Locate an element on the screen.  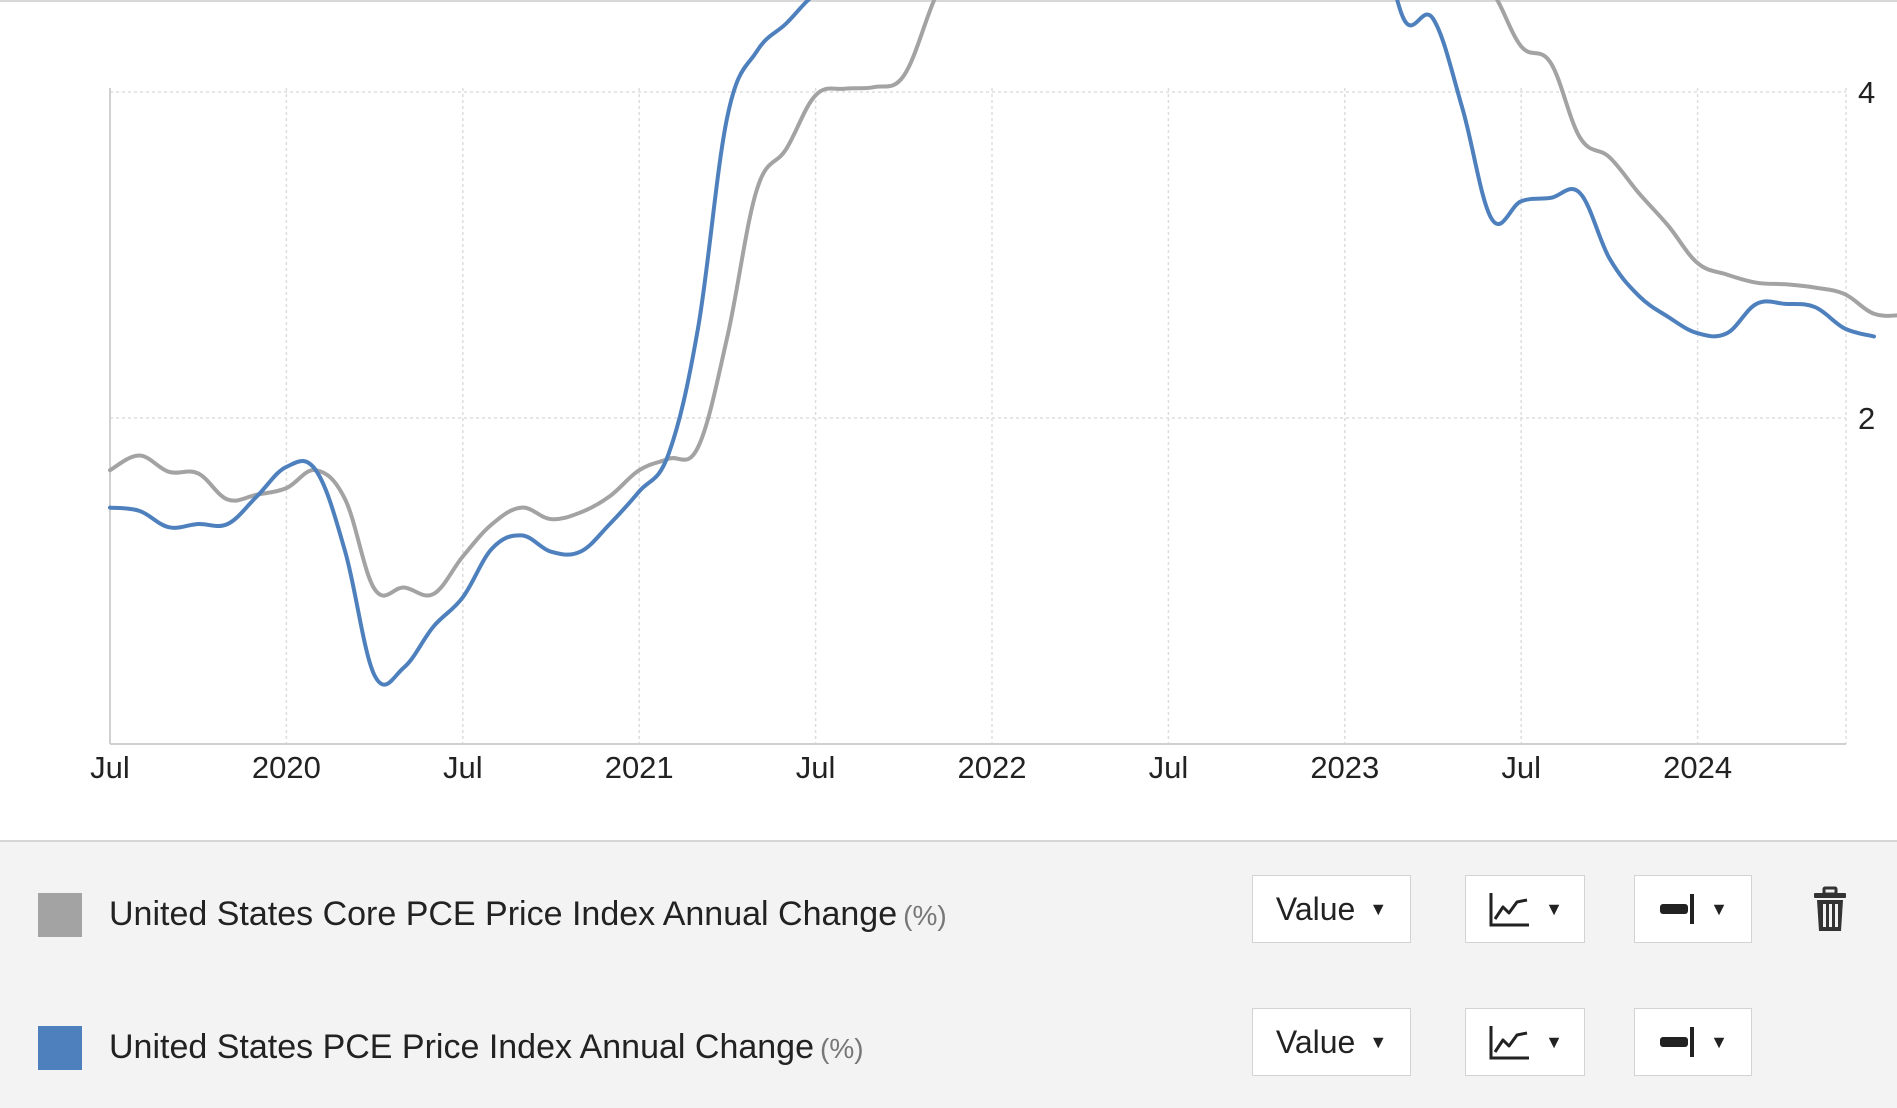
trash-icon is located at coordinates (1830, 909).